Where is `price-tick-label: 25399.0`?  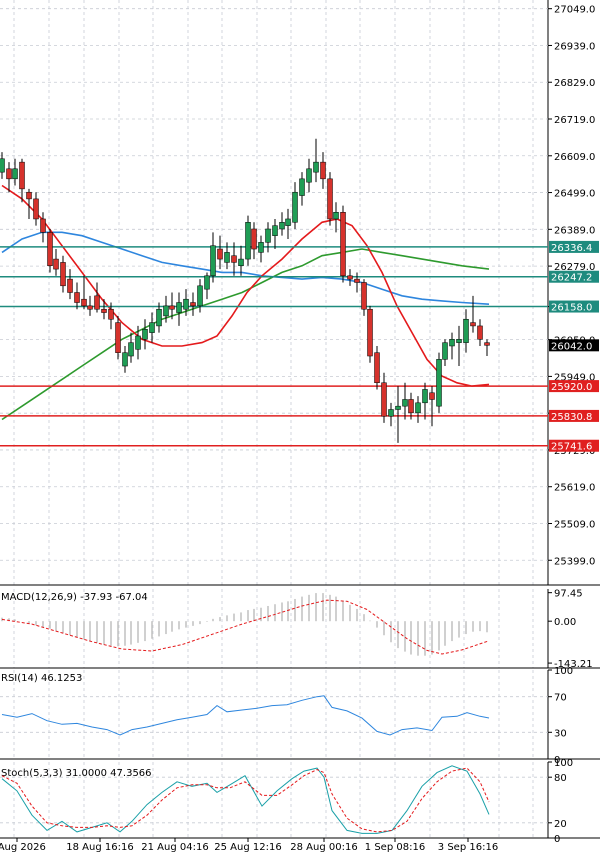 price-tick-label: 25399.0 is located at coordinates (574, 561).